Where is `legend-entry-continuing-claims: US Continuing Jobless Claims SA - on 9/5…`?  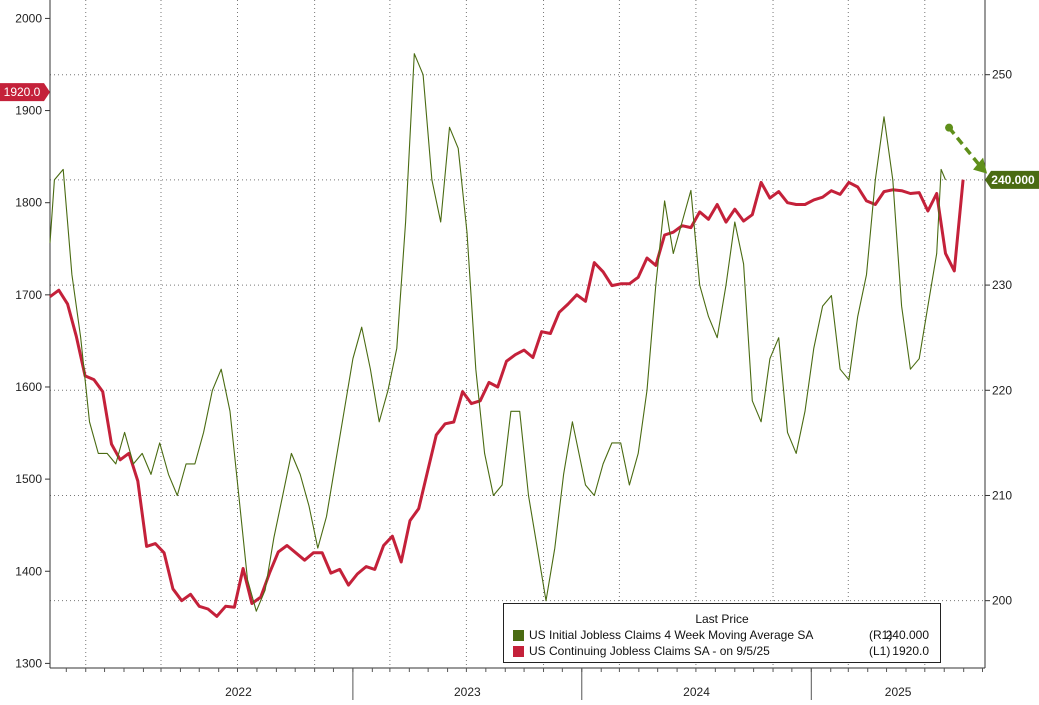 legend-entry-continuing-claims: US Continuing Jobless Claims SA - on 9/5… is located at coordinates (722, 651).